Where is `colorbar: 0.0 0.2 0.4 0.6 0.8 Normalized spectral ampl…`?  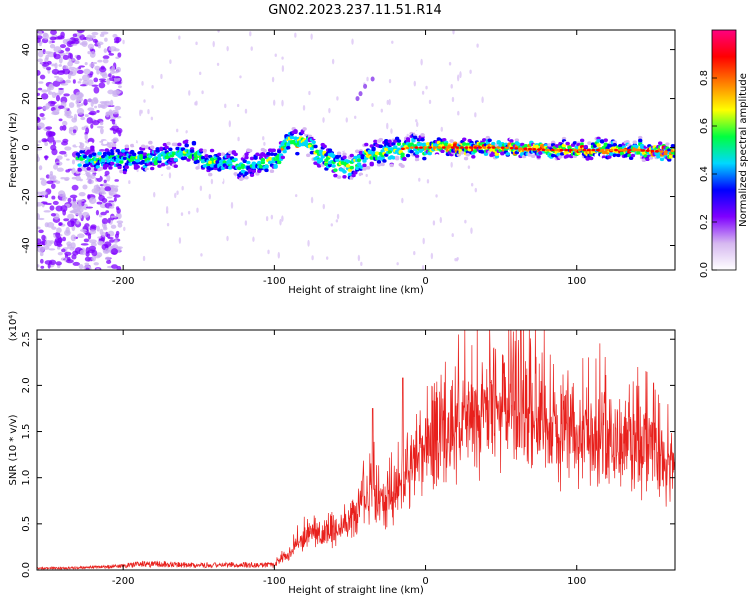 colorbar: 0.0 0.2 0.4 0.6 0.8 Normalized spectral ampl… is located at coordinates (724, 153).